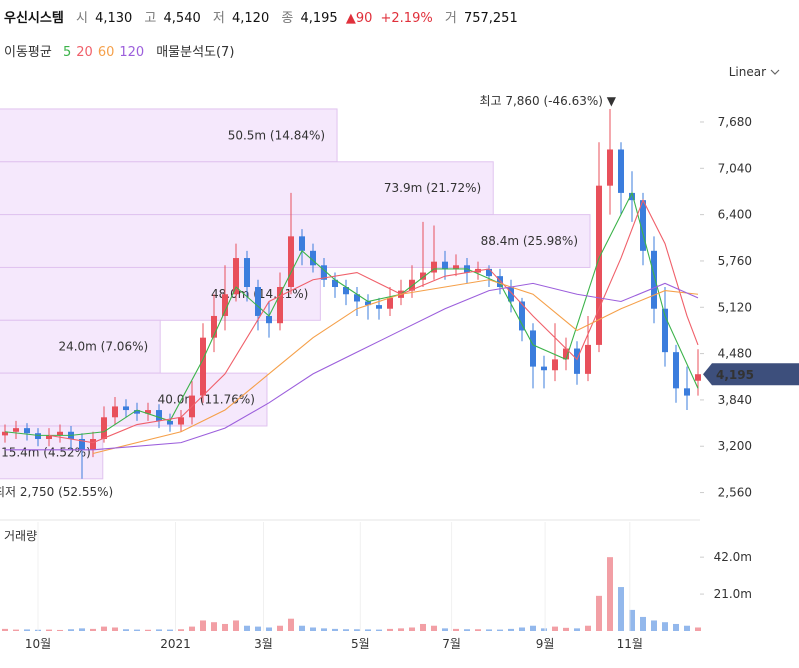 The height and width of the screenshot is (668, 799). I want to click on ma-legend-item: 120, so click(131, 52).